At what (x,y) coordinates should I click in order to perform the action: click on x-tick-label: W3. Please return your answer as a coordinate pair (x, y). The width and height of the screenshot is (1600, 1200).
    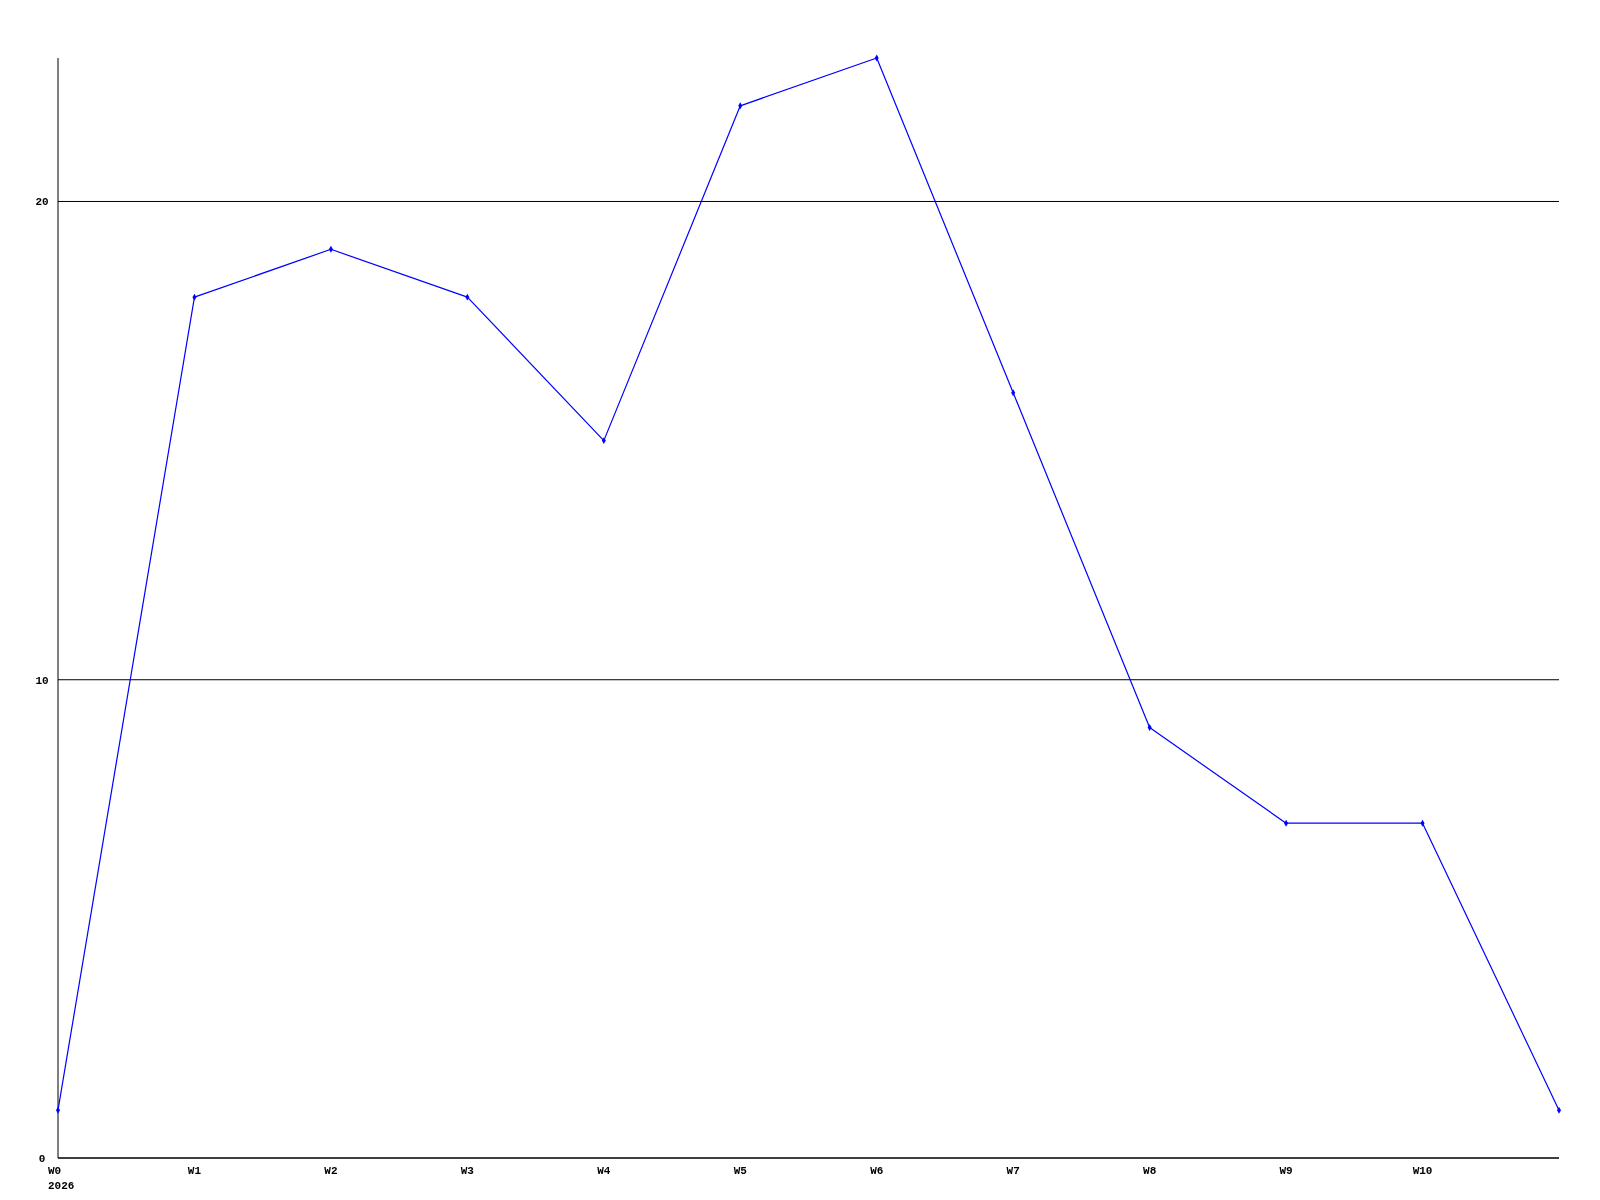
    Looking at the image, I should click on (467, 1171).